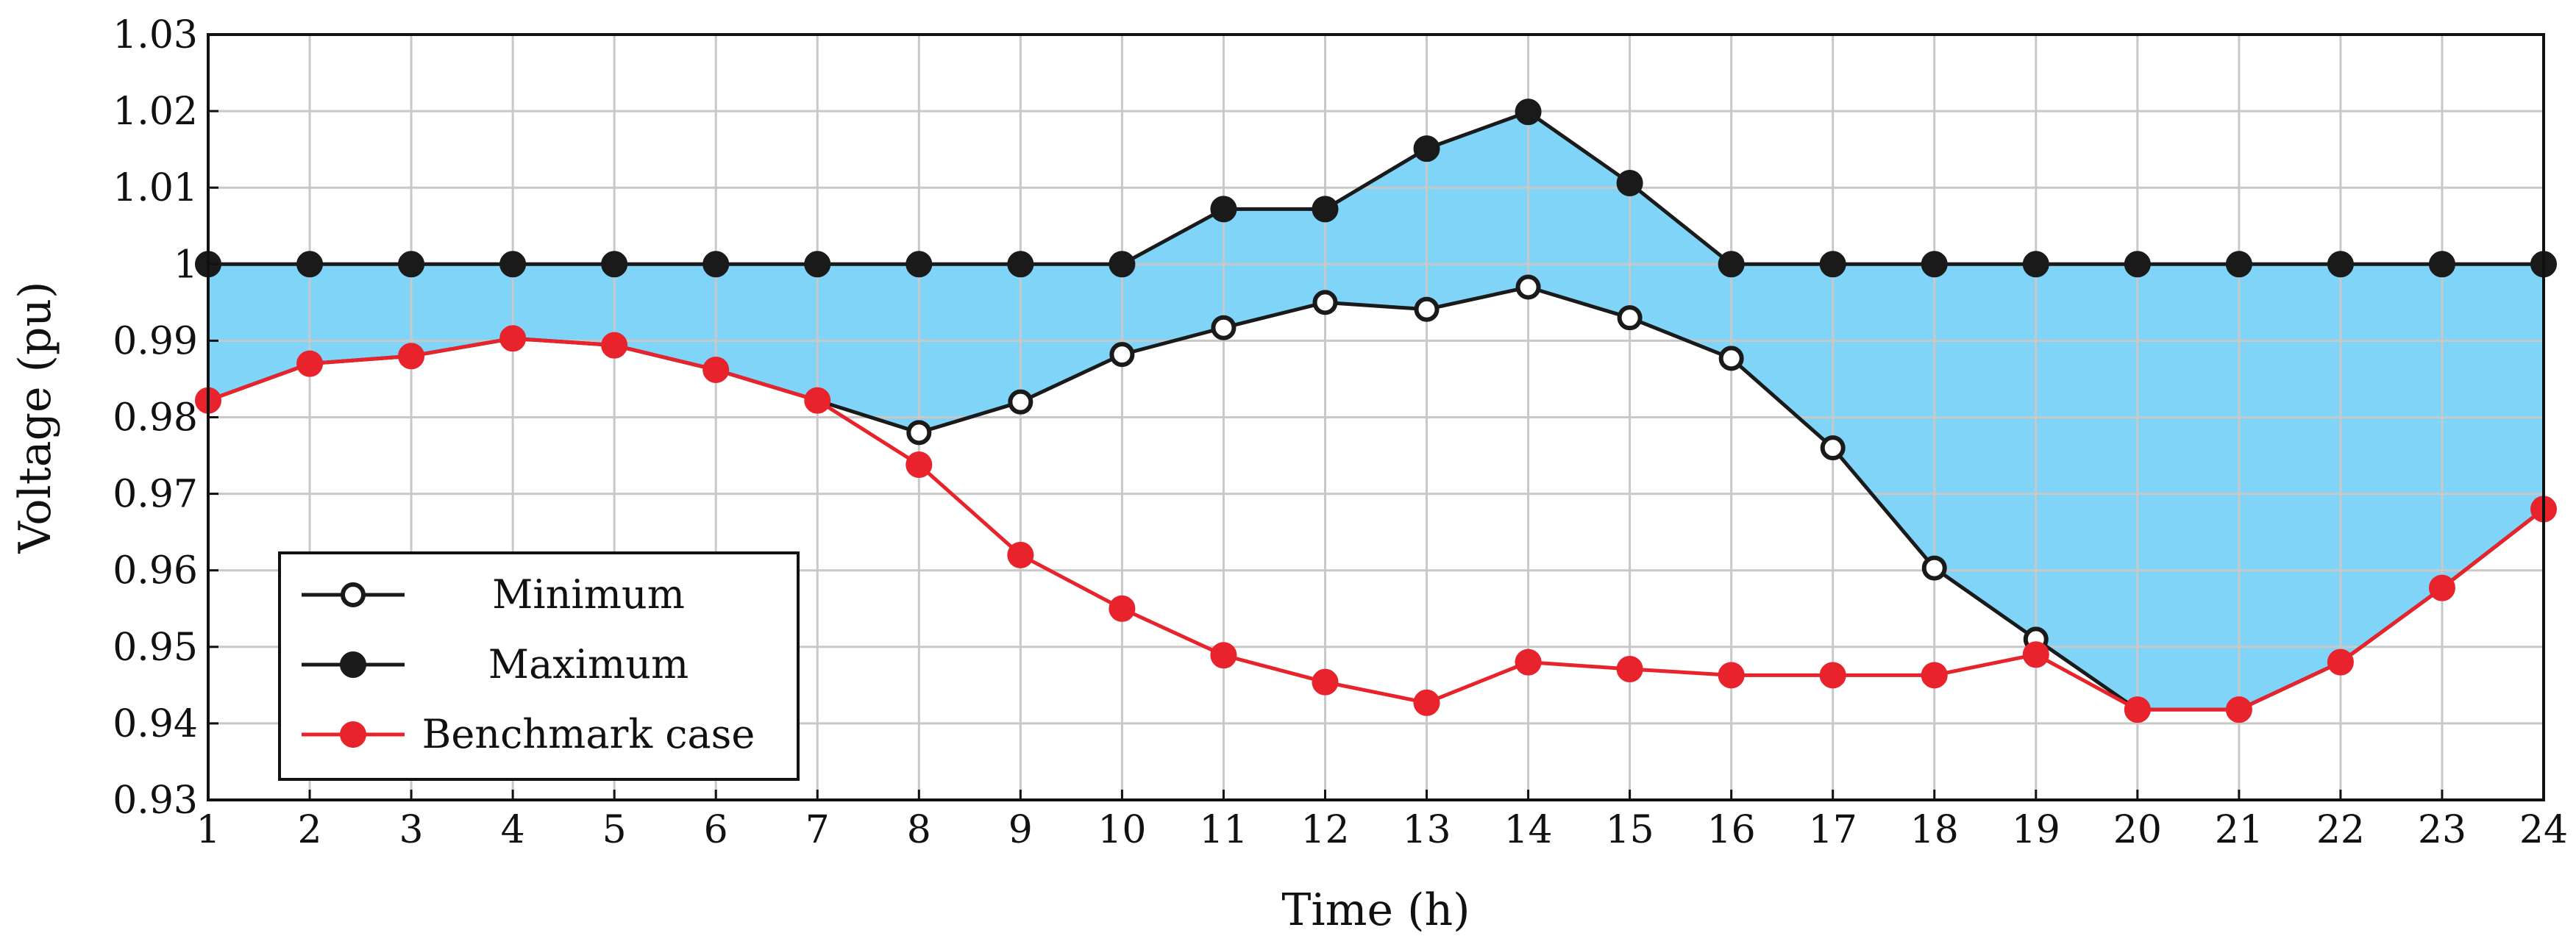 This screenshot has width=2576, height=947. Describe the element at coordinates (2543, 830) in the screenshot. I see `x-tick-label: 24` at that location.